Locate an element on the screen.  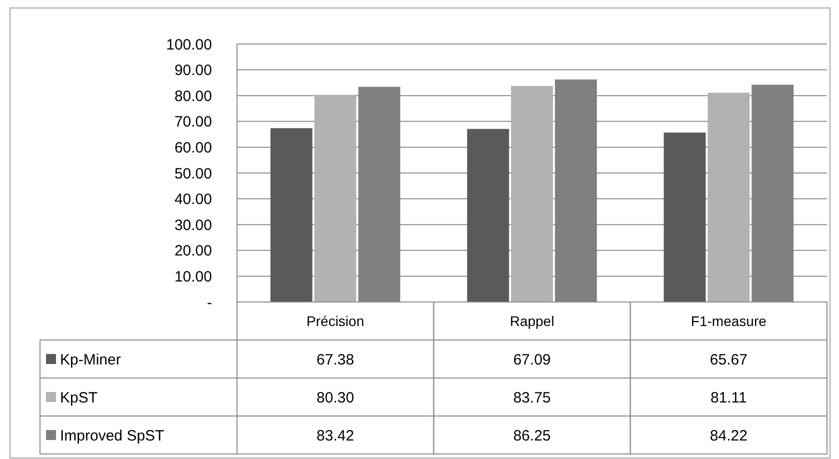
legend-label: Kp-Miner is located at coordinates (90, 359).